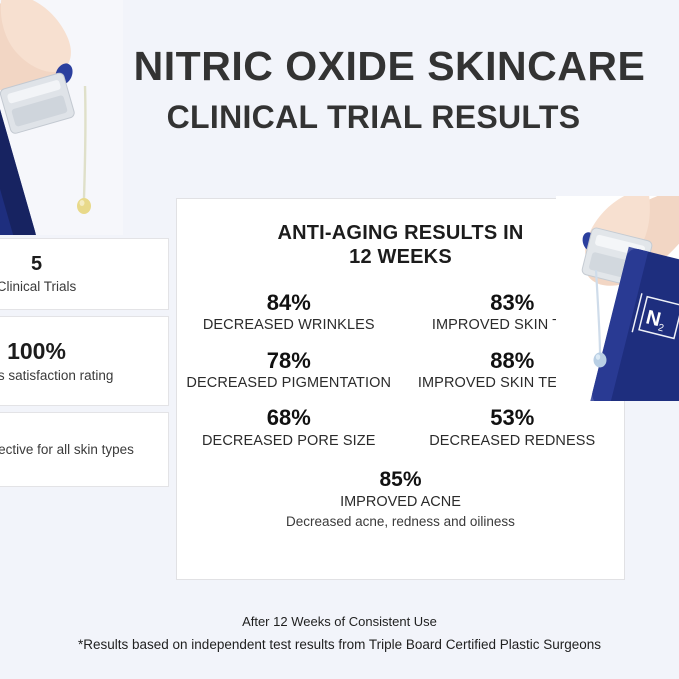 This screenshot has height=679, width=679. What do you see at coordinates (288, 360) in the screenshot?
I see `stat-percent: 78%` at bounding box center [288, 360].